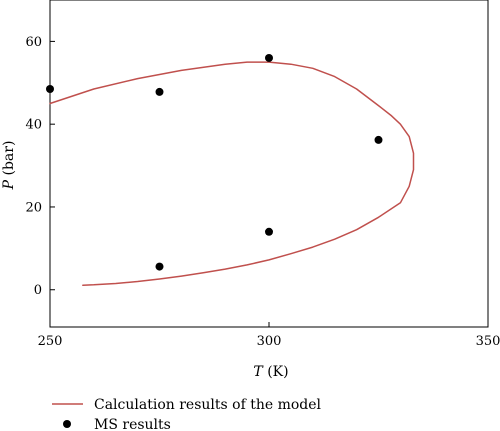 The width and height of the screenshot is (500, 431). What do you see at coordinates (208, 405) in the screenshot?
I see `legend-label-model: Calculation results of the model` at bounding box center [208, 405].